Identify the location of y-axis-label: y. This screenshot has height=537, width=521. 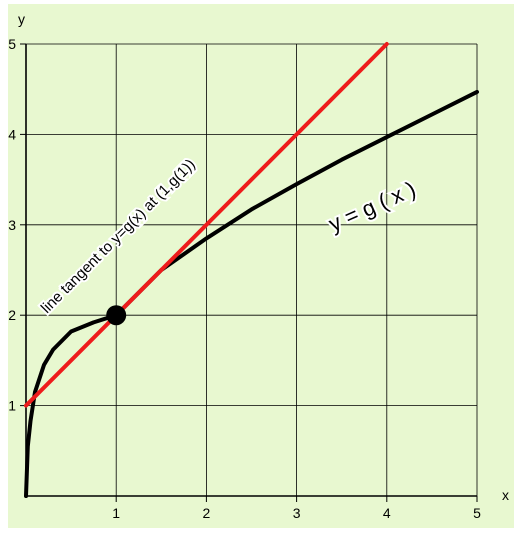
(21, 19).